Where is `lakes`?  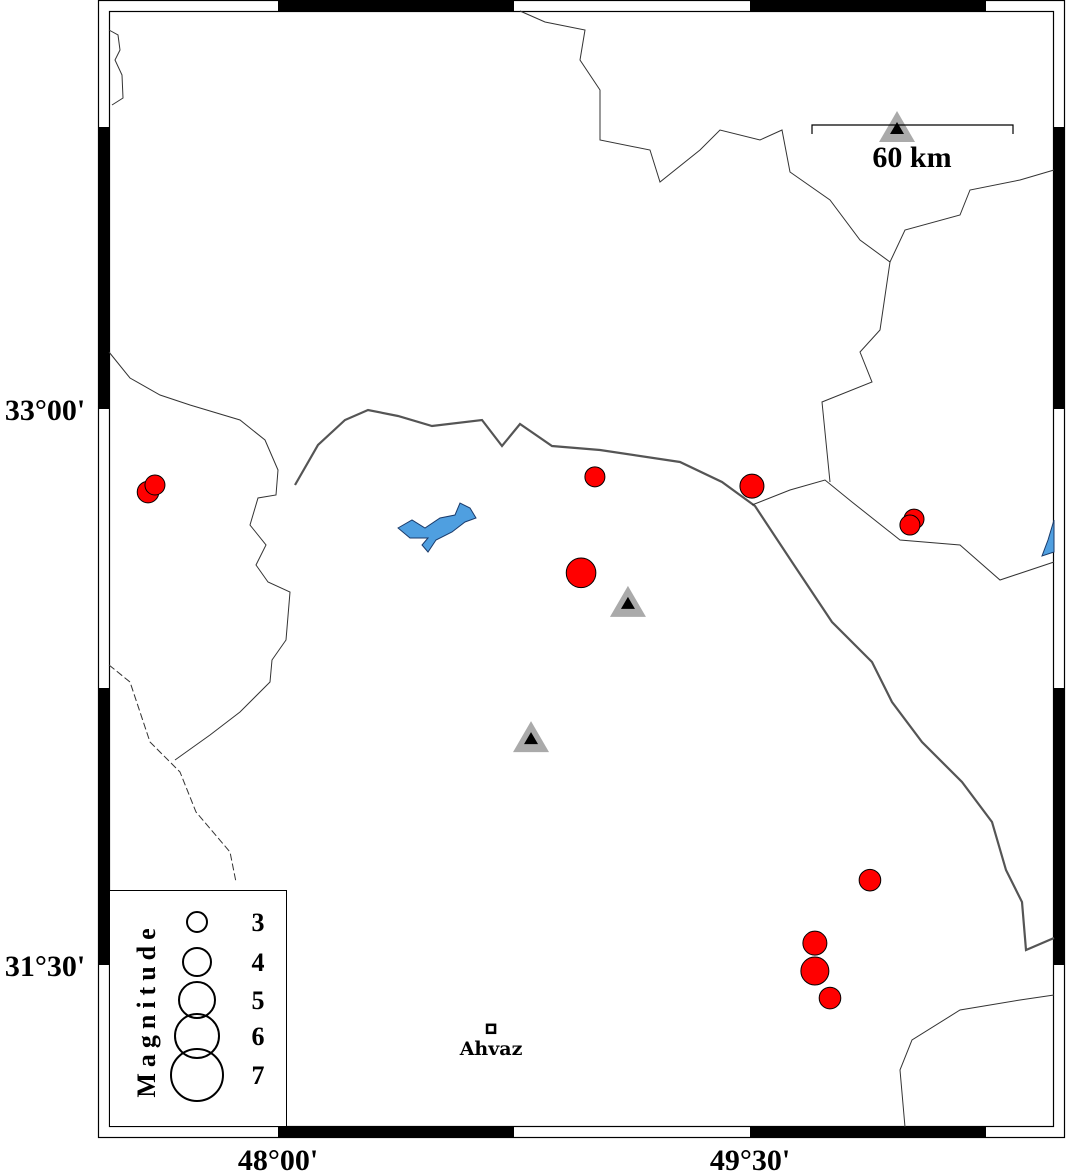
lakes is located at coordinates (726, 529).